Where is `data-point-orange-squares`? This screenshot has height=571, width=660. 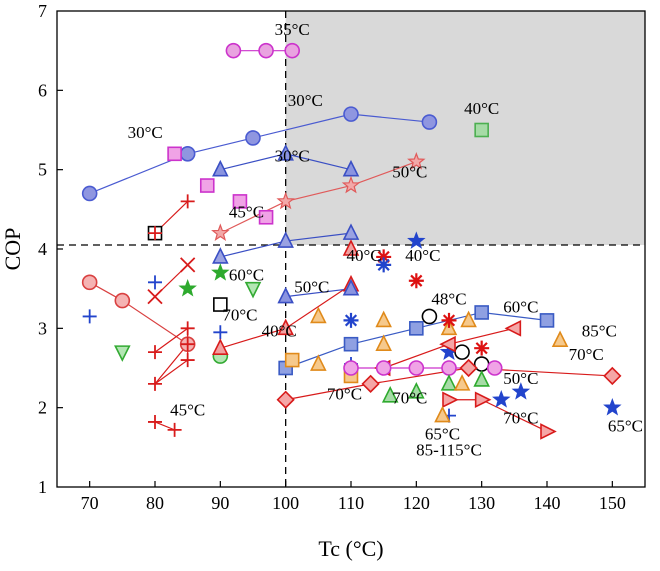 data-point-orange-squares is located at coordinates (292, 360).